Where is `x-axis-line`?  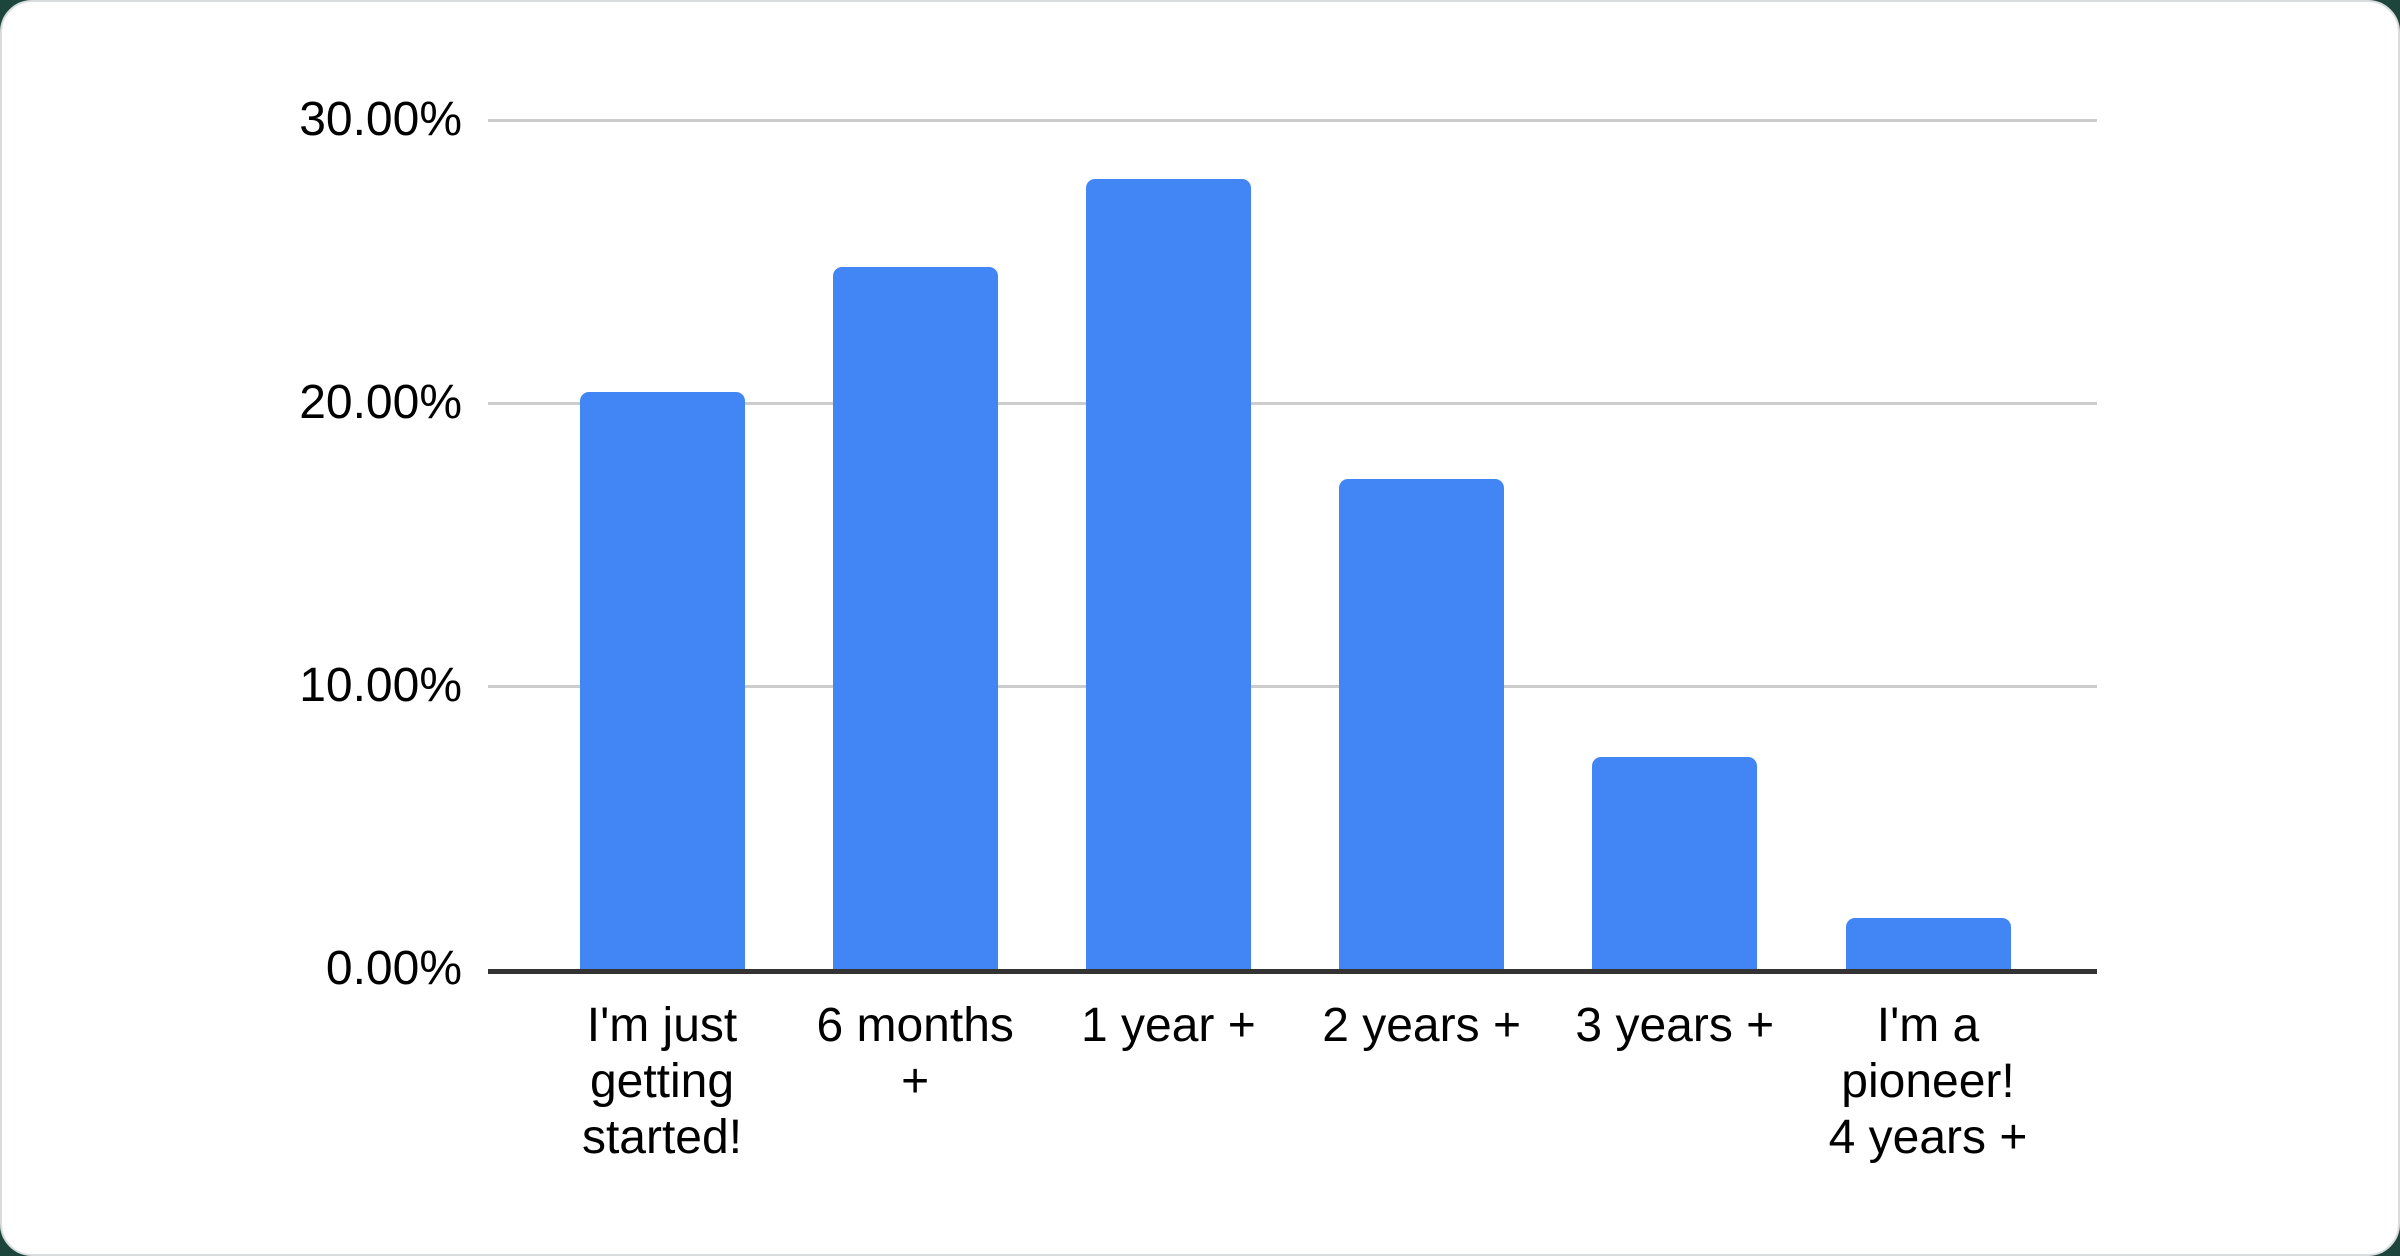 x-axis-line is located at coordinates (1292, 971).